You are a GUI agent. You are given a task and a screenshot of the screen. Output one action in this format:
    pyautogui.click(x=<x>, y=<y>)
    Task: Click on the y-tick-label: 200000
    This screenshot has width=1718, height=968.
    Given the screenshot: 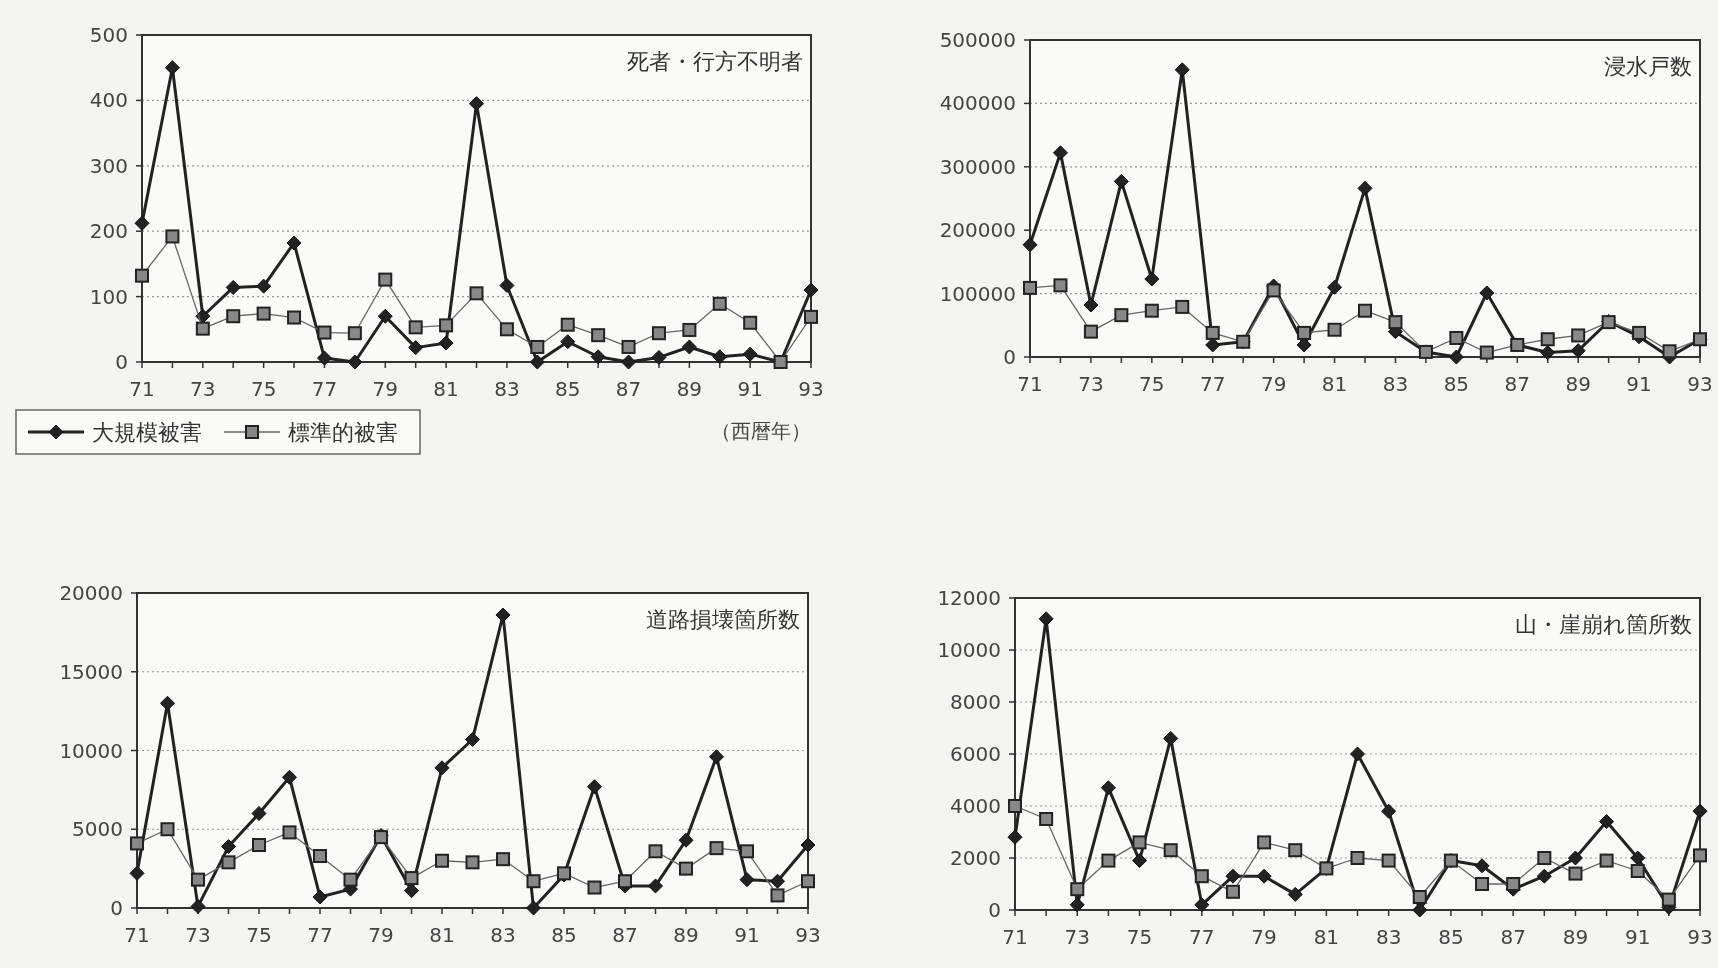 What is the action you would take?
    pyautogui.click(x=977, y=230)
    